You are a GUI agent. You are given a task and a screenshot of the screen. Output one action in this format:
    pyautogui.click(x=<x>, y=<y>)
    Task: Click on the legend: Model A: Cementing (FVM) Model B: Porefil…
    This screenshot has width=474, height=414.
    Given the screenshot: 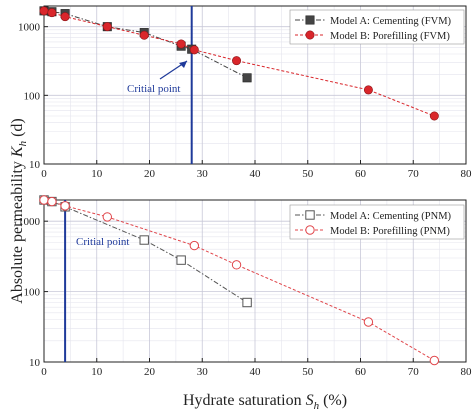 What is the action you would take?
    pyautogui.click(x=377, y=27)
    